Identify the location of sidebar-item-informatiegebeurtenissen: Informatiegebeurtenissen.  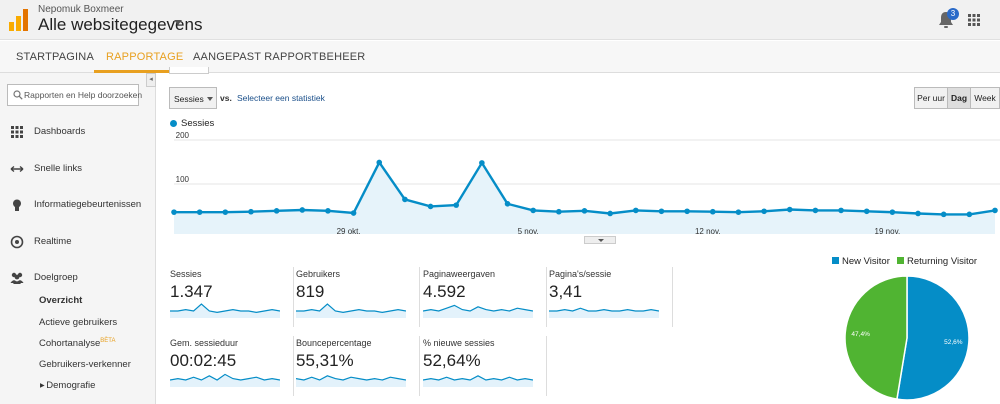
(78, 206).